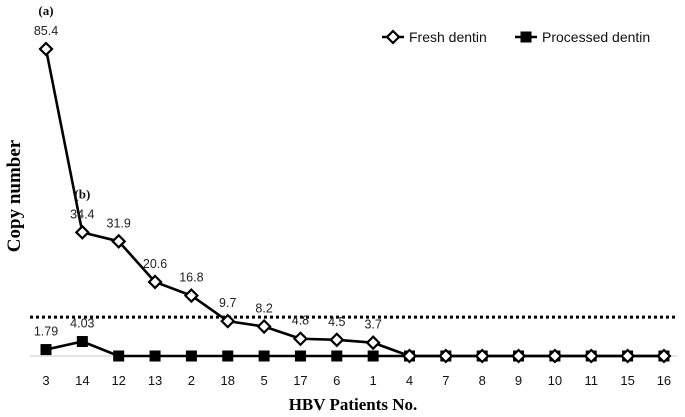 This screenshot has width=685, height=417. Describe the element at coordinates (119, 223) in the screenshot. I see `data-label: 31.9` at that location.